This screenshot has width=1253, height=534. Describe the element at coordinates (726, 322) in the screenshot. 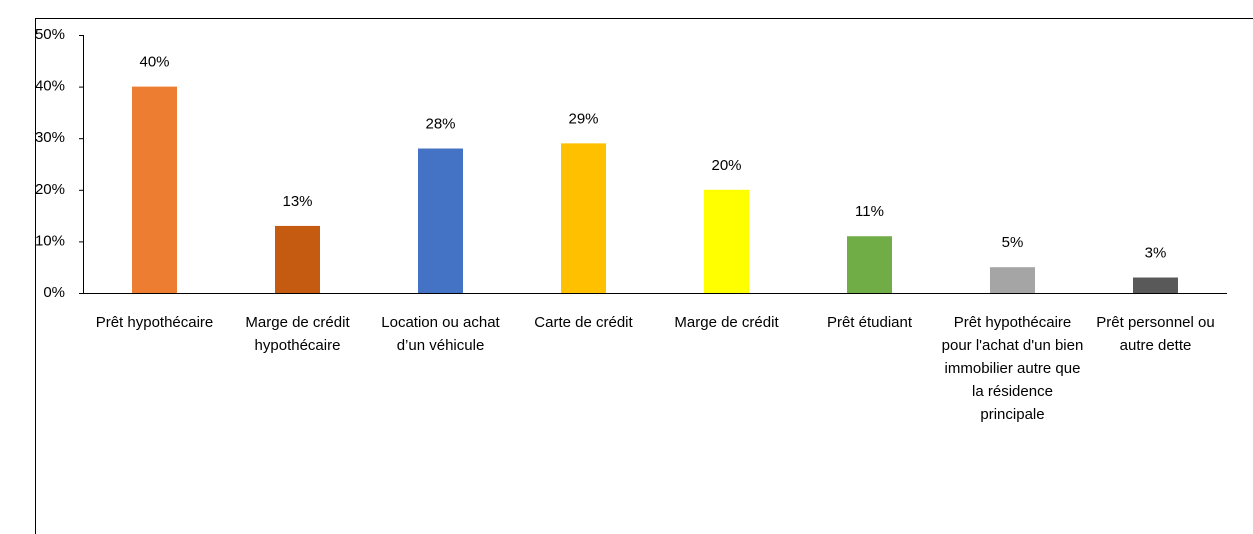

I see `x-tick-label: Marge de crédit` at that location.